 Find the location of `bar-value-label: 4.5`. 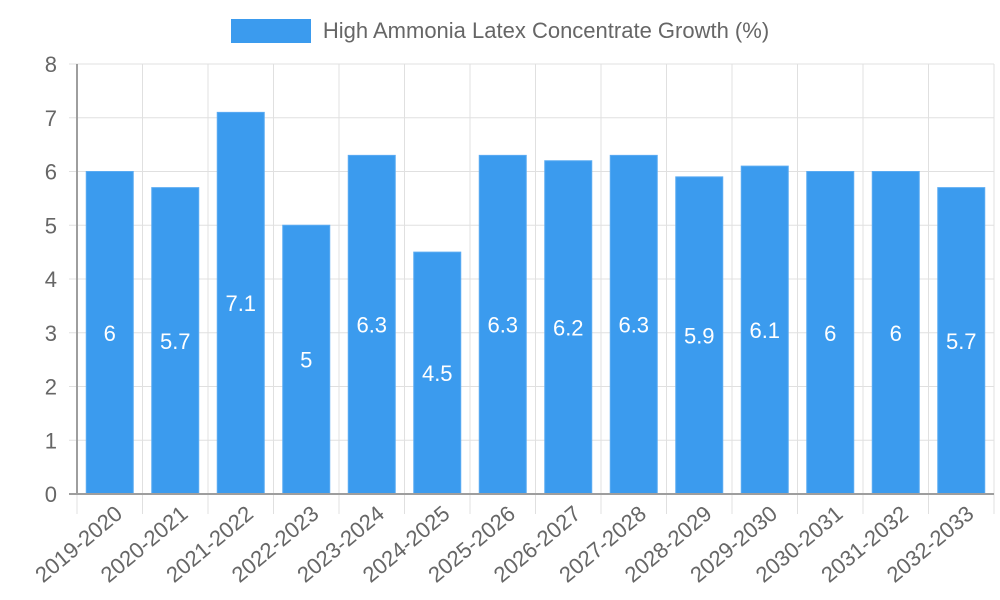

bar-value-label: 4.5 is located at coordinates (437, 373).